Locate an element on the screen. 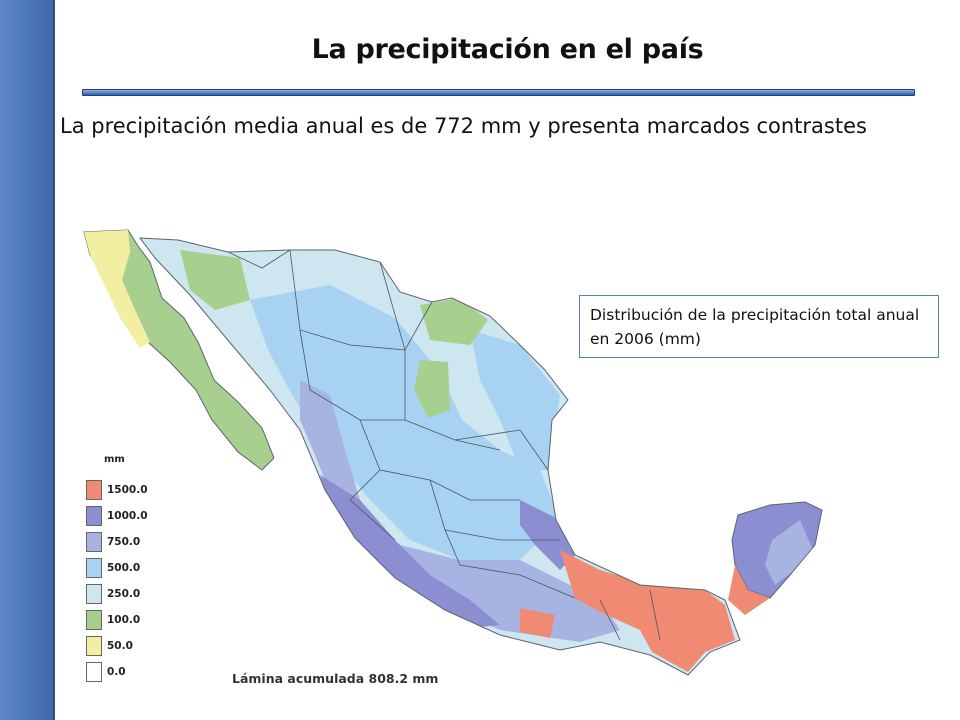 The height and width of the screenshot is (720, 960). legend-label: 50.0 is located at coordinates (120, 646).